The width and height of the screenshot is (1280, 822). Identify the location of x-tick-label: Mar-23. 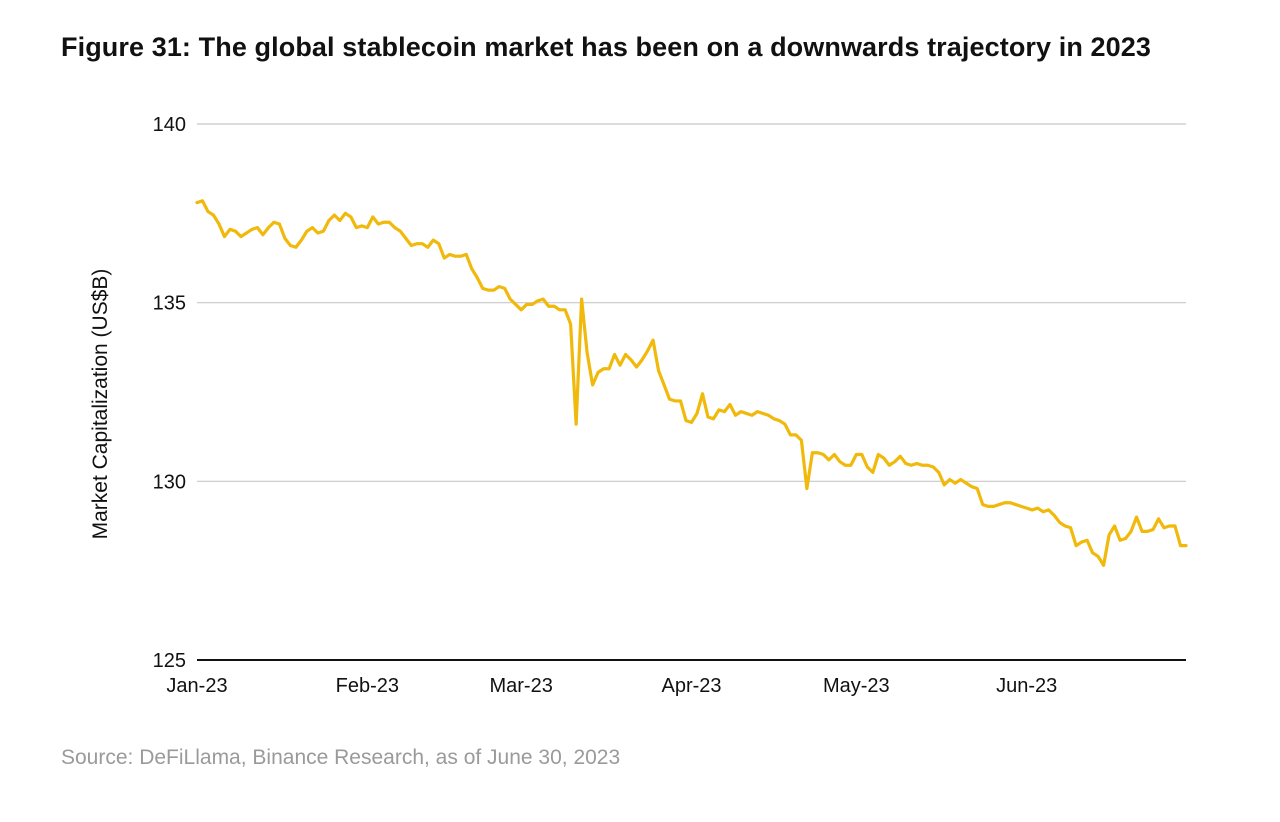
(520, 686).